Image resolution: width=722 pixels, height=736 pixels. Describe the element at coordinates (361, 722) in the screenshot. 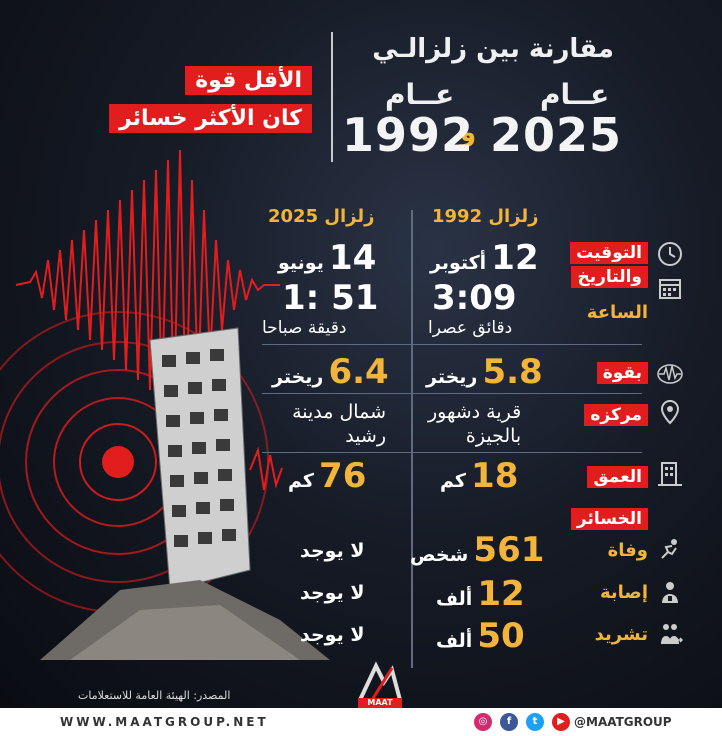

I see `footer-bar: WWW.MAATGROUP.NET ◎ f t ▶ @MAATGROUP` at that location.